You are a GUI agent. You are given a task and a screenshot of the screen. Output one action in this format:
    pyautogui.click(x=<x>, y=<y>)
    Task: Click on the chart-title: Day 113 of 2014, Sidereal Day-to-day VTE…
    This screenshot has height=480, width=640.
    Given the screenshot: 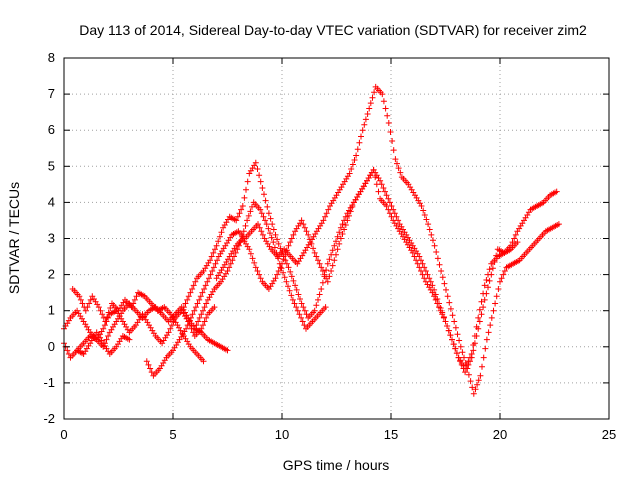 What is the action you would take?
    pyautogui.click(x=333, y=30)
    